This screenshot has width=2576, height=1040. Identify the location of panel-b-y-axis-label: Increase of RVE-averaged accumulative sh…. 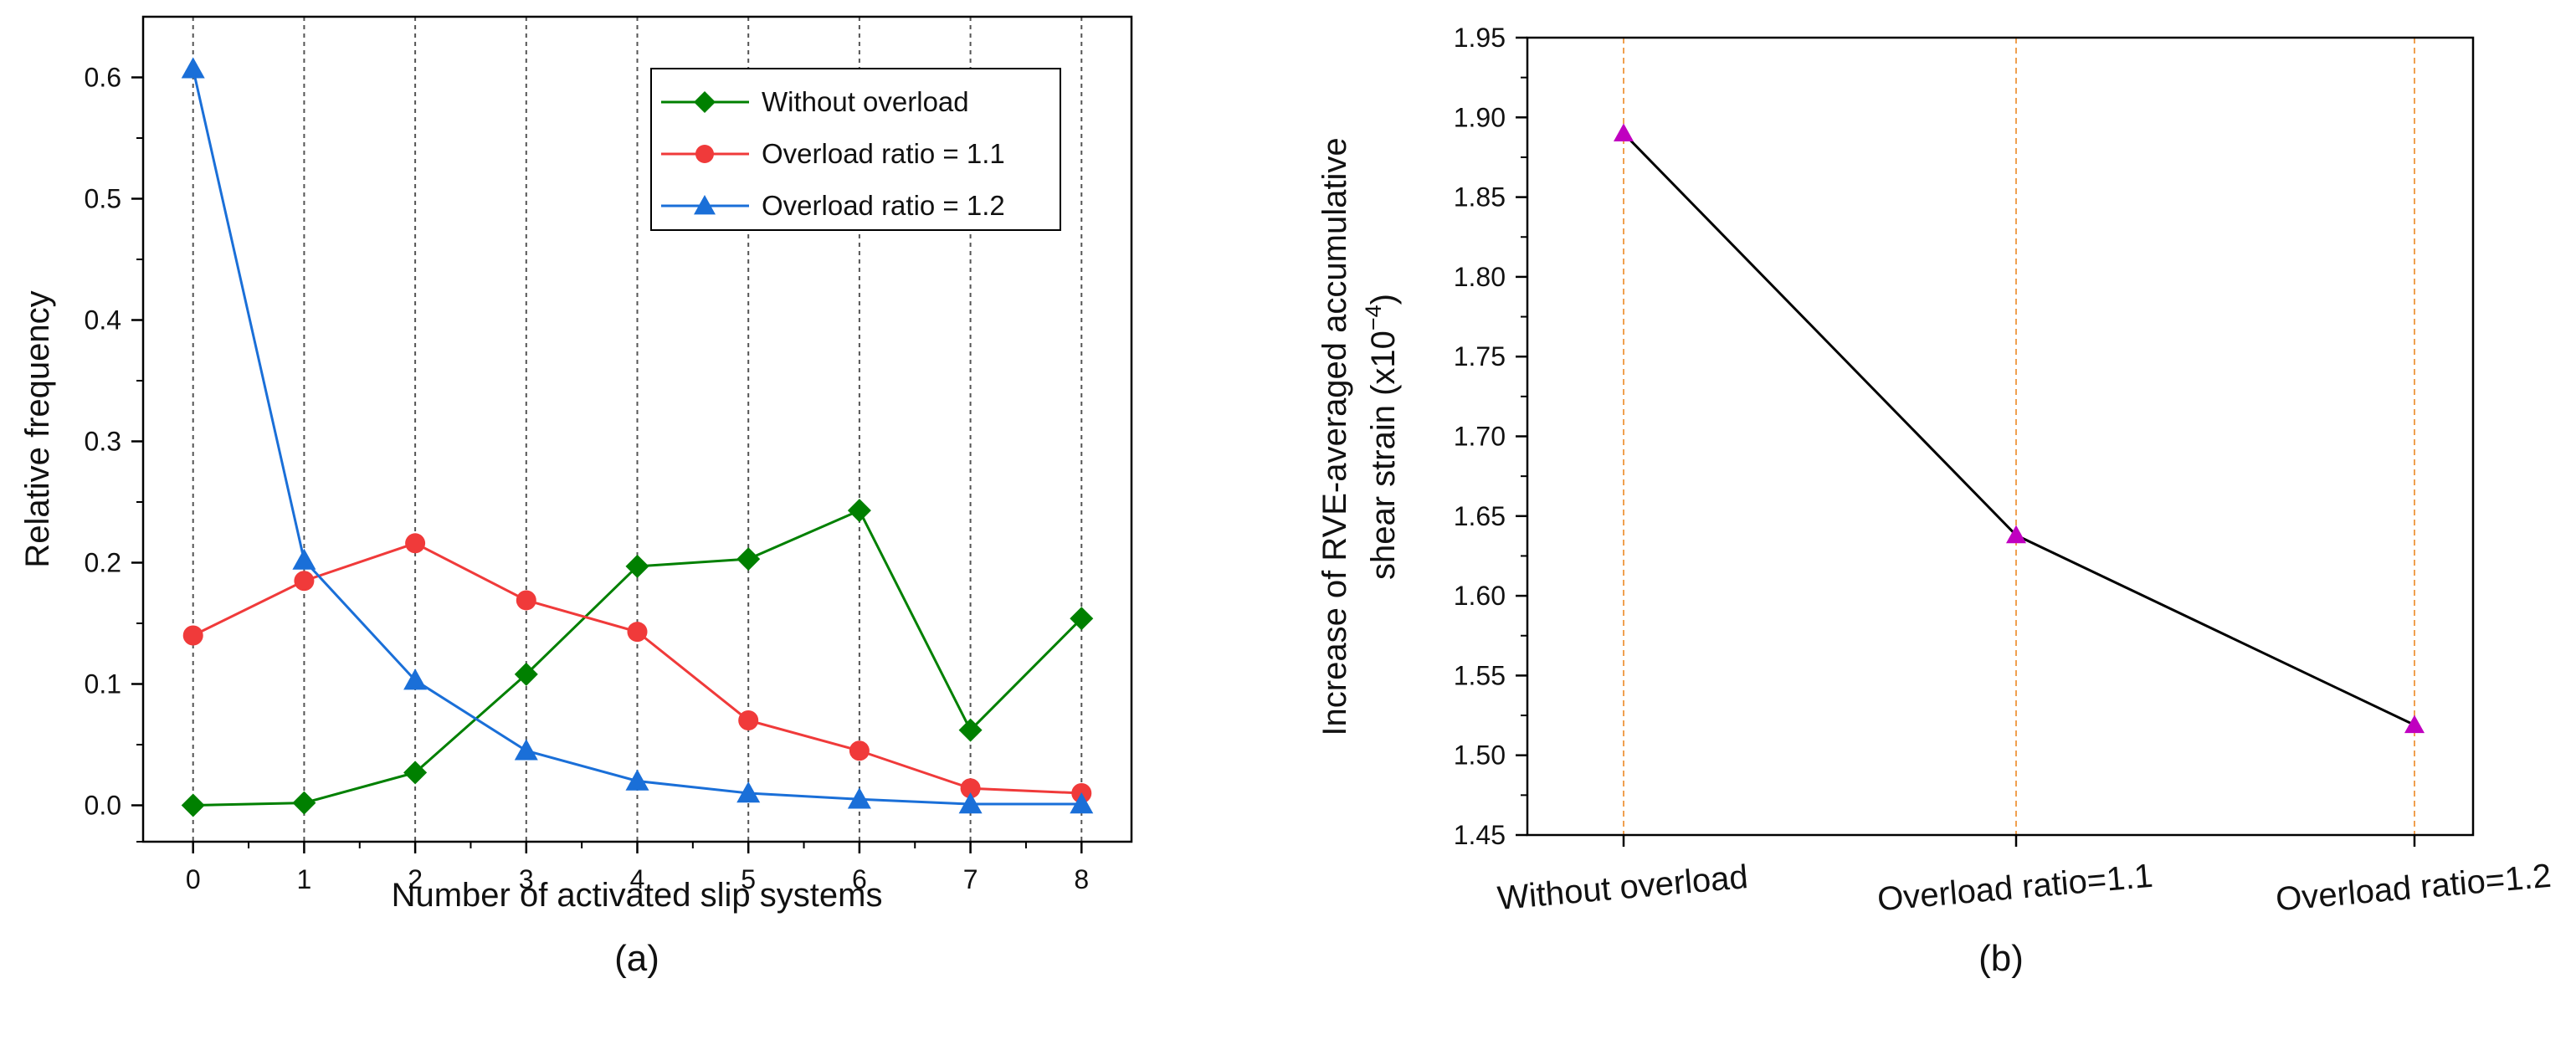
(1359, 436).